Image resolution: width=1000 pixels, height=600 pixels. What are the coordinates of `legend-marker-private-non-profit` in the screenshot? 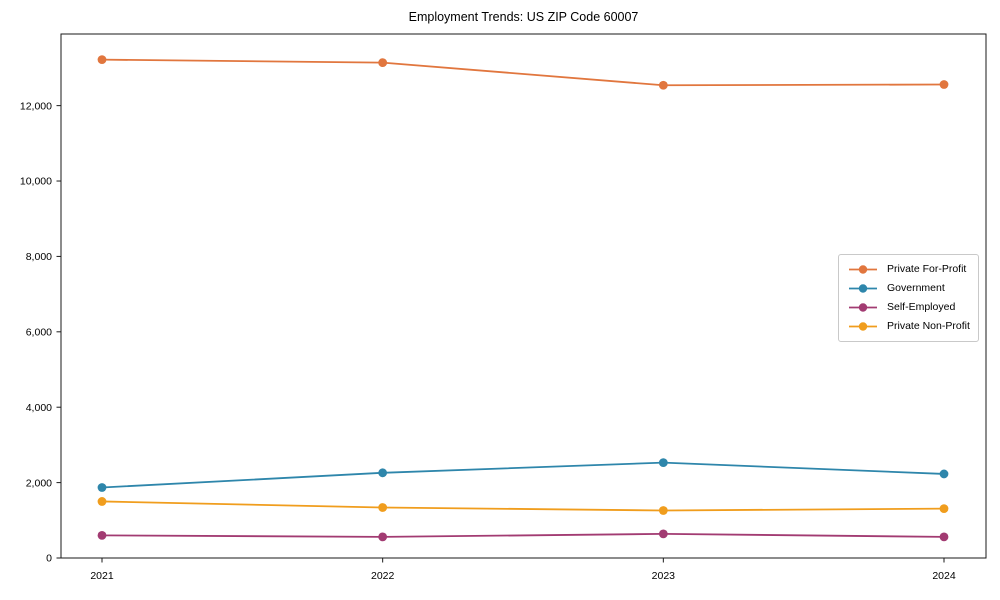 It's located at (863, 326).